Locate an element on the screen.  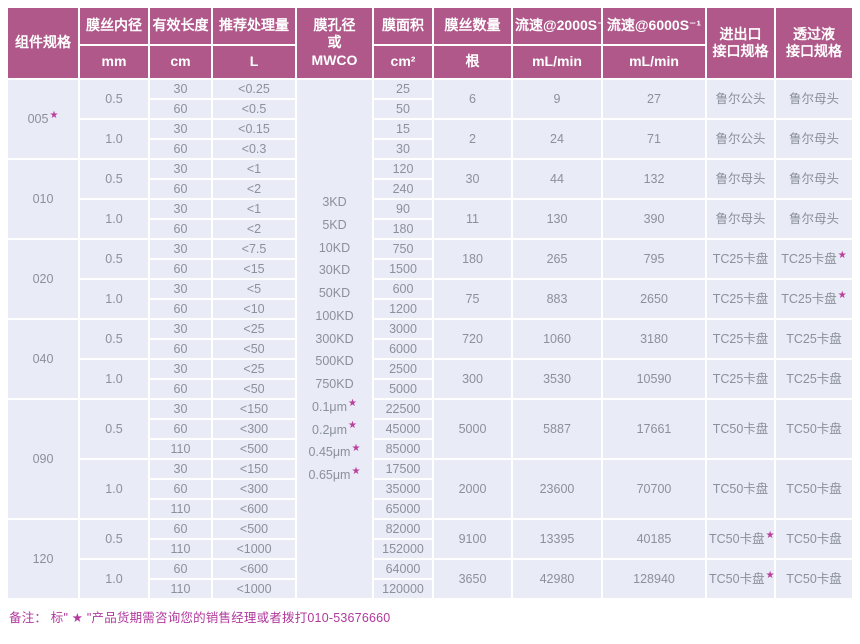
area-cell: 152000 is located at coordinates (403, 549).